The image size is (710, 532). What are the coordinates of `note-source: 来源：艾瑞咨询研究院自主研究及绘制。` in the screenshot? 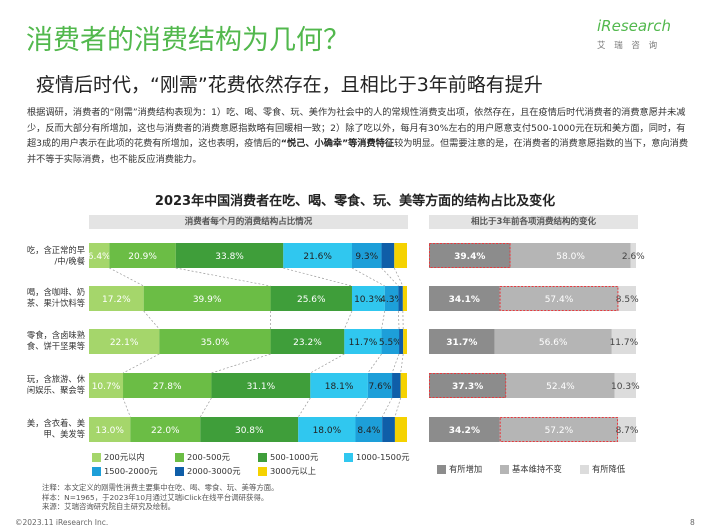 It's located at (109, 507).